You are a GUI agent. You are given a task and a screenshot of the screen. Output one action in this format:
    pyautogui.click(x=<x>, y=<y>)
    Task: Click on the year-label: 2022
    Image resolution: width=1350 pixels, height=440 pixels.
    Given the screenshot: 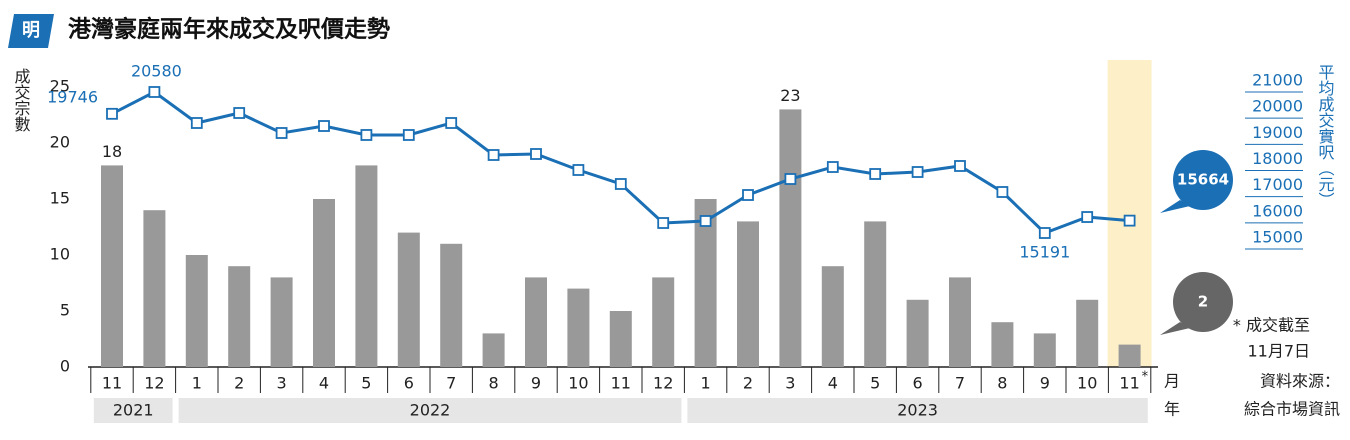 What is the action you would take?
    pyautogui.click(x=430, y=410)
    